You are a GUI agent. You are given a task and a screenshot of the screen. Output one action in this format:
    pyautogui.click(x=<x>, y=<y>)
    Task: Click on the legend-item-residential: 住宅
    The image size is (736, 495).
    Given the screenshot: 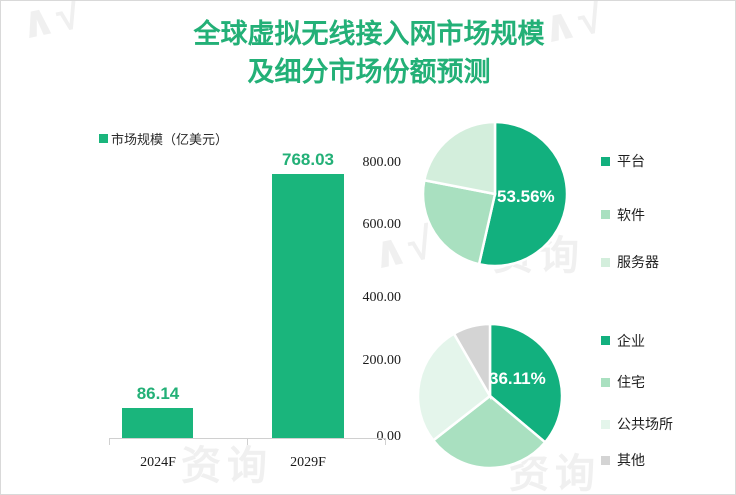 What is the action you would take?
    pyautogui.click(x=637, y=382)
    